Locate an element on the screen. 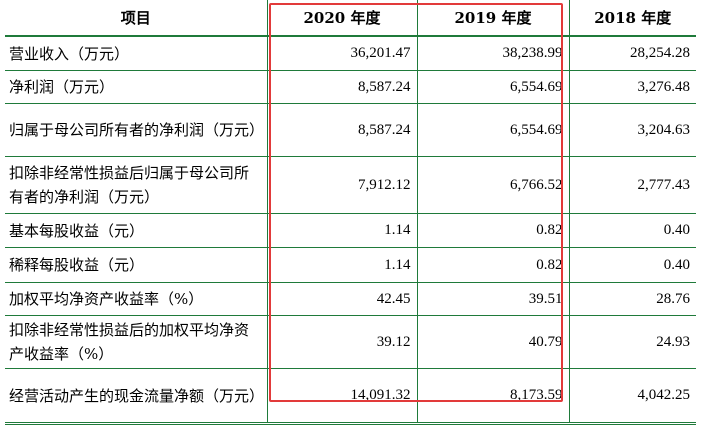 The height and width of the screenshot is (429, 703). value-2018: 28,254.28 is located at coordinates (632, 53).